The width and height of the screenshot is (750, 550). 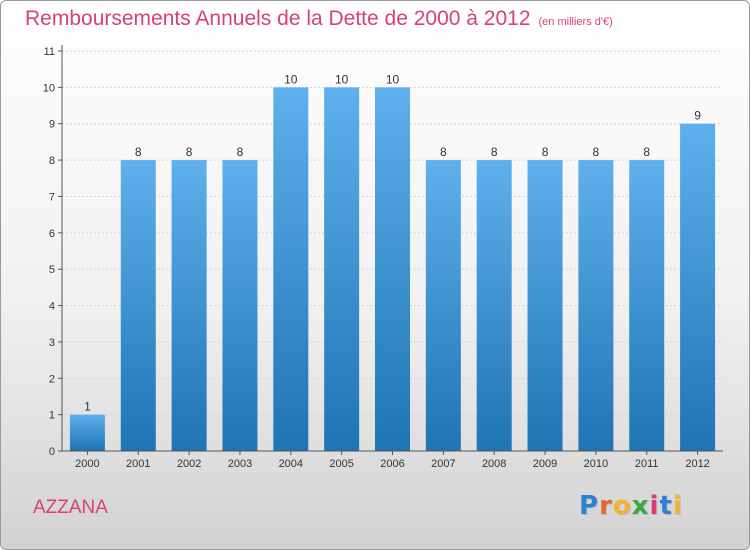 I want to click on logo-letter: o, so click(x=622, y=506).